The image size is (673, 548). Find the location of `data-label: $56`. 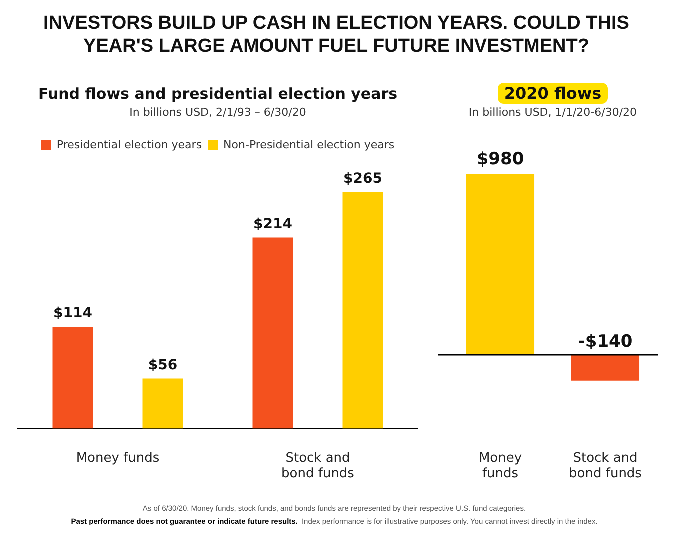

data-label: $56 is located at coordinates (163, 365).